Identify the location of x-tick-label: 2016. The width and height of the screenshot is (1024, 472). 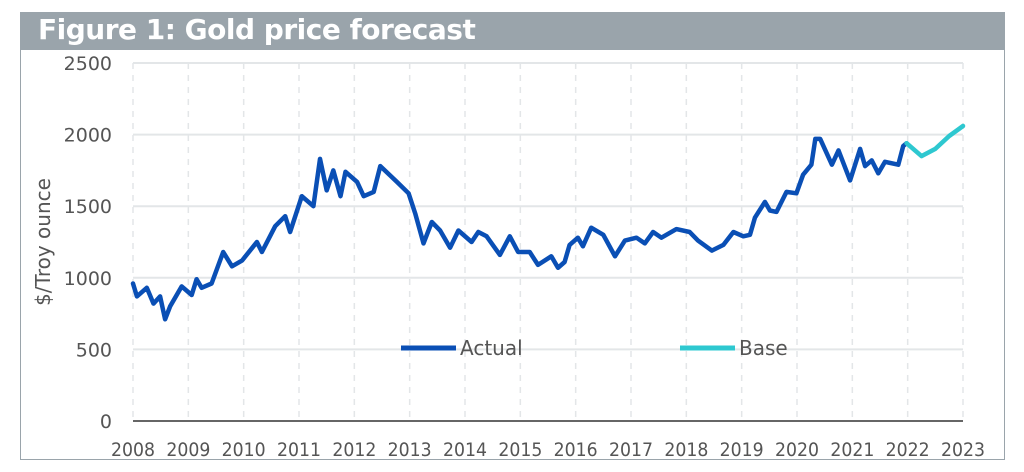
(576, 450).